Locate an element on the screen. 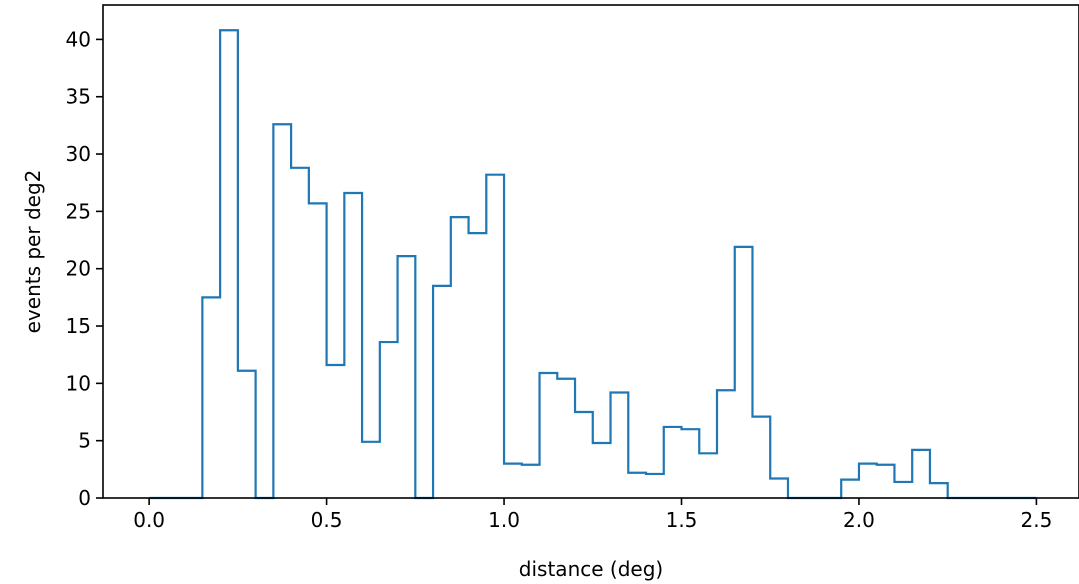 The image size is (1079, 584). y-tick-label: 0 is located at coordinates (84, 498).